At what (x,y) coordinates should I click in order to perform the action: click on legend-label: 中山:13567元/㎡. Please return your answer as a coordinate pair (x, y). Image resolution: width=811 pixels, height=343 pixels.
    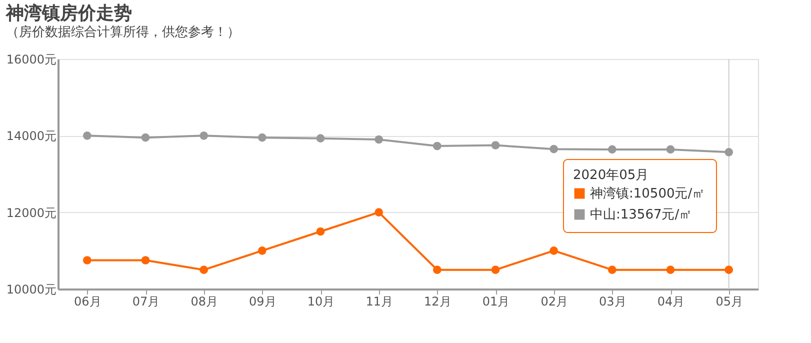
    Looking at the image, I should click on (641, 215).